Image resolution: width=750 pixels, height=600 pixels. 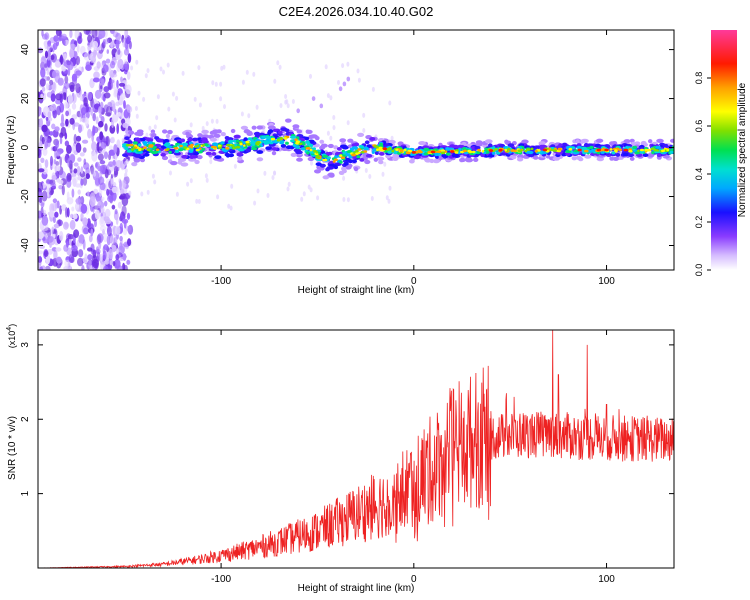 I want to click on snr-scale-exp: 4, so click(x=9, y=329).